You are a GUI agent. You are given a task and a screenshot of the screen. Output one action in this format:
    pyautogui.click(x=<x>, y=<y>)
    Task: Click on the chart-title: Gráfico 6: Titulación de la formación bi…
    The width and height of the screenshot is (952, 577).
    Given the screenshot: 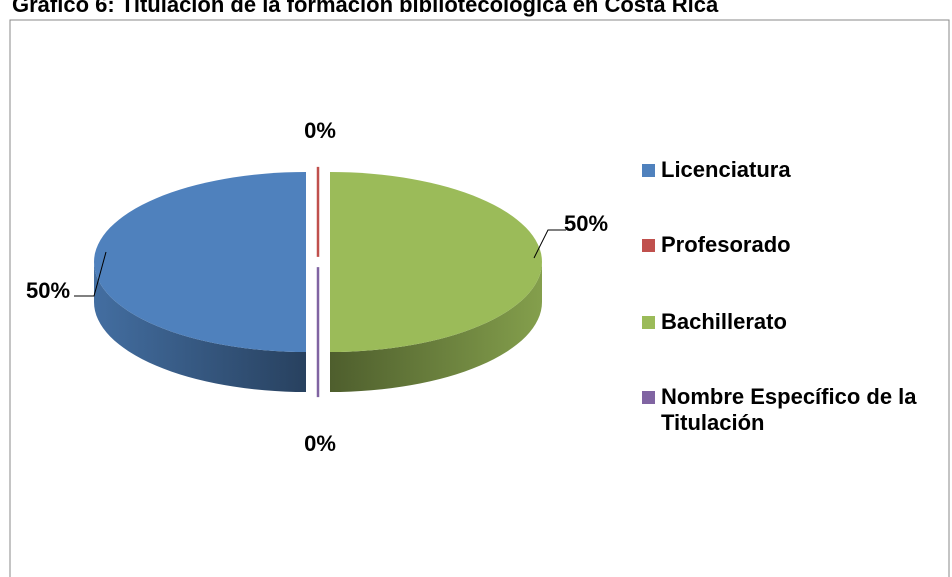 What is the action you would take?
    pyautogui.click(x=365, y=8)
    